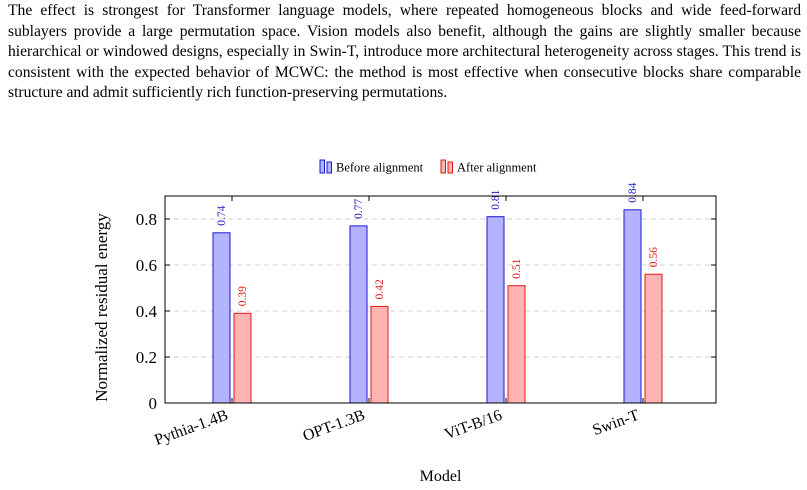 The image size is (807, 490). I want to click on x-axis-label: Model, so click(441, 476).